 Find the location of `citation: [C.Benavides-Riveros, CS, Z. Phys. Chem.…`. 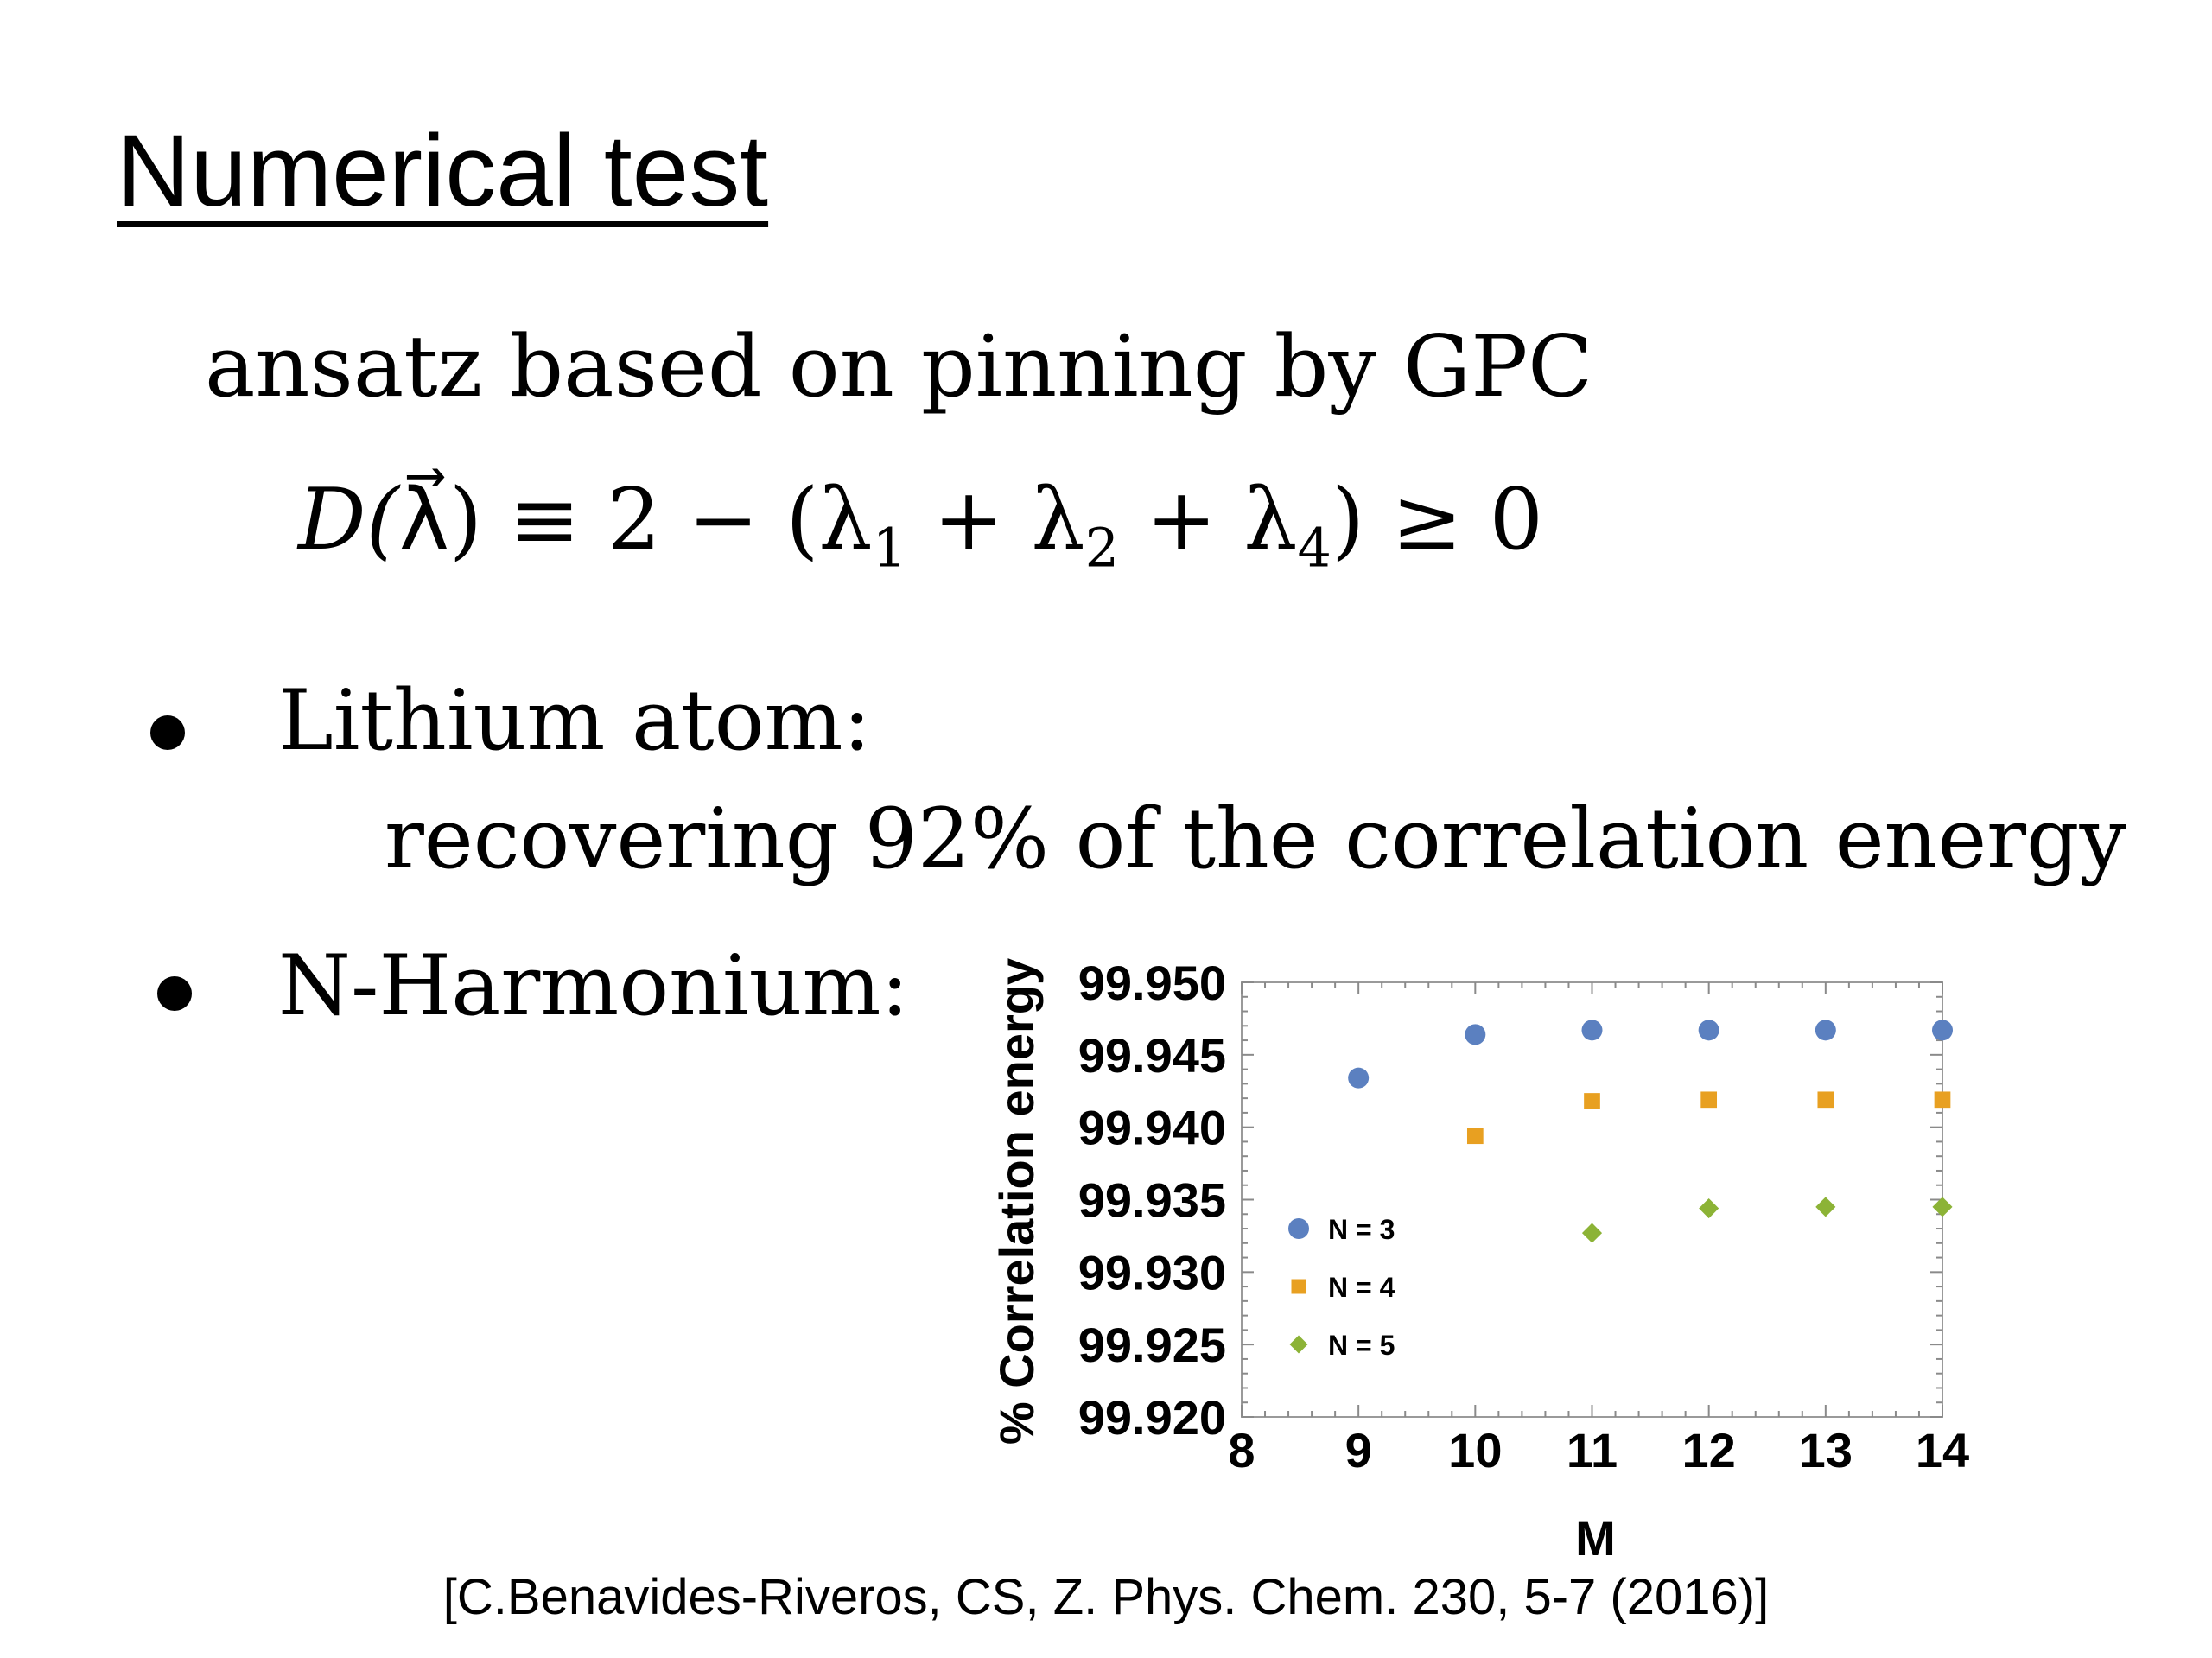

citation: [C.Benavides-Riveros, CS, Z. Phys. Chem.… is located at coordinates (1106, 1597).